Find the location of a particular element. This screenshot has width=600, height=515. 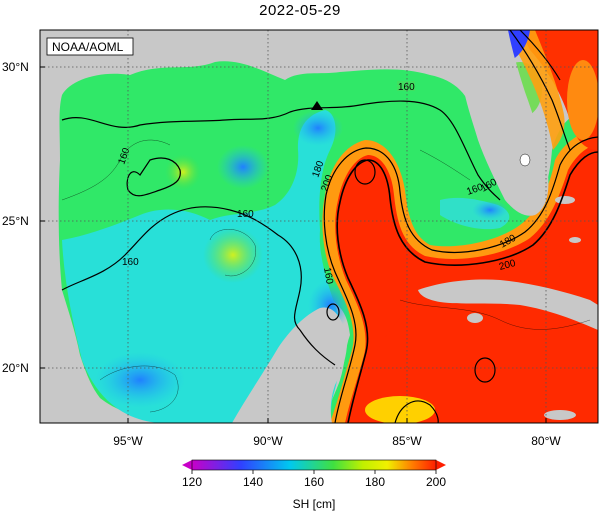

colorbar-tick: 160 is located at coordinates (314, 482).